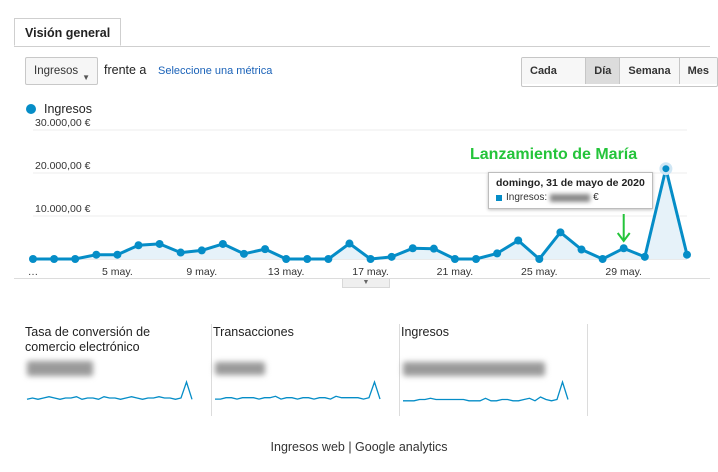 The width and height of the screenshot is (718, 472). Describe the element at coordinates (68, 109) in the screenshot. I see `legend-label: Ingresos` at that location.